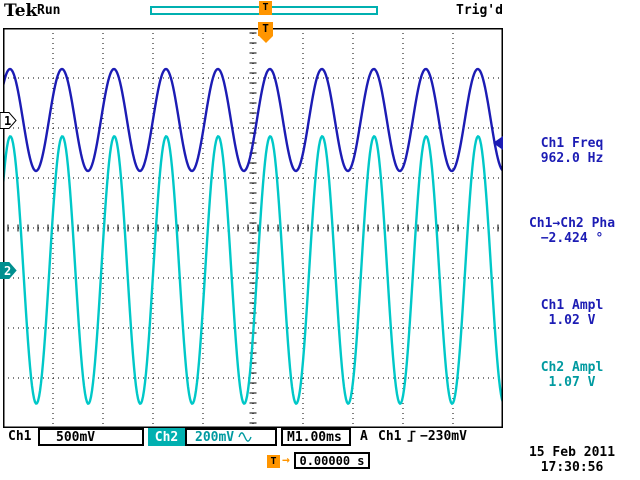 Image resolution: width=640 pixels, height=480 pixels. I want to click on ch1-scale-value: 500mV, so click(76, 437).